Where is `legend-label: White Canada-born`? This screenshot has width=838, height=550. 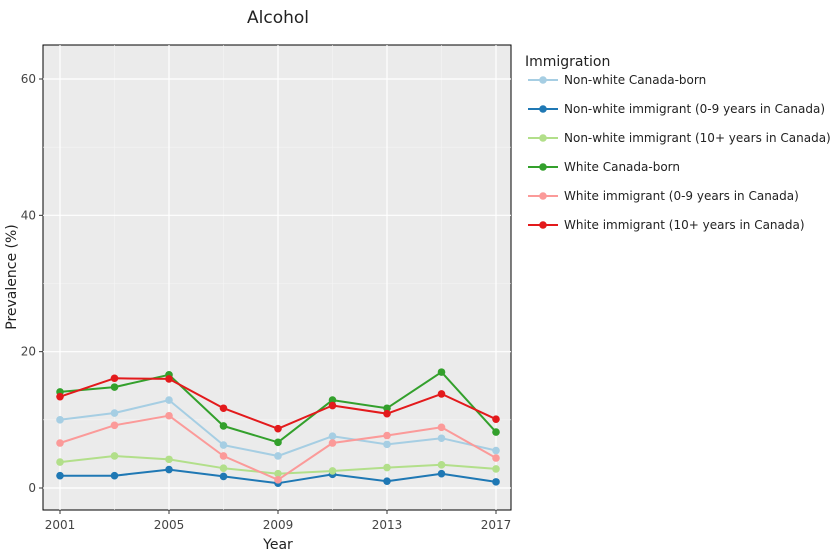 legend-label: White Canada-born is located at coordinates (622, 167).